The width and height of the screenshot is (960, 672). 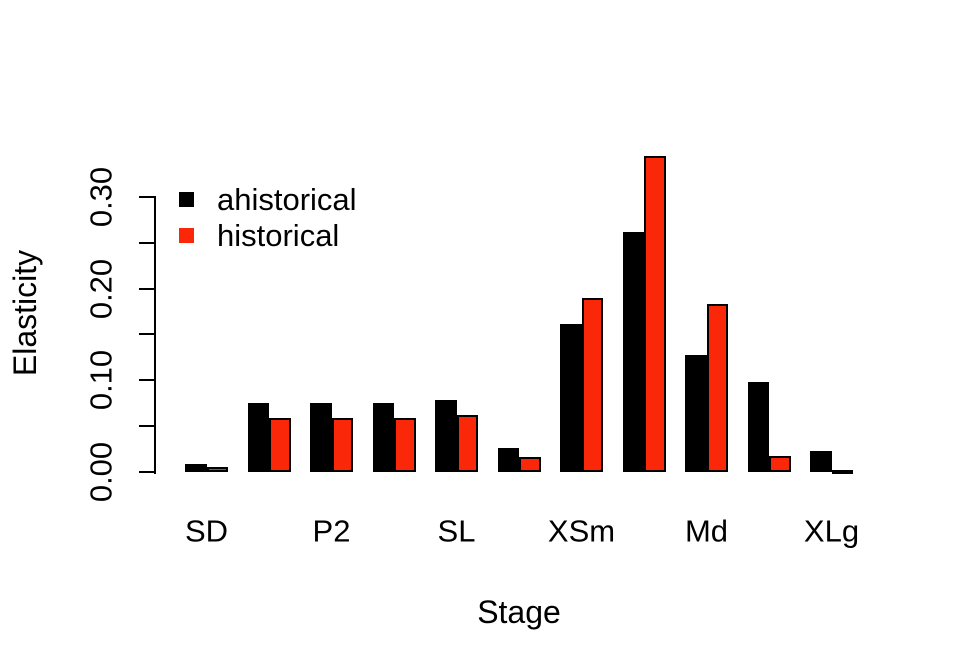 I want to click on legend-label-historical: historical, so click(x=278, y=235).